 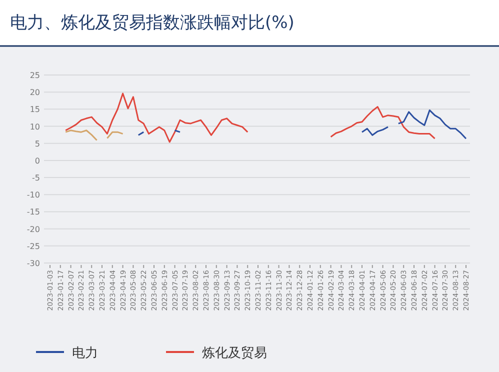 What do you see at coordinates (152, 23) in the screenshot?
I see `title: 电力、炼化及贸易指数涨跌幅对比(%)` at bounding box center [152, 23].